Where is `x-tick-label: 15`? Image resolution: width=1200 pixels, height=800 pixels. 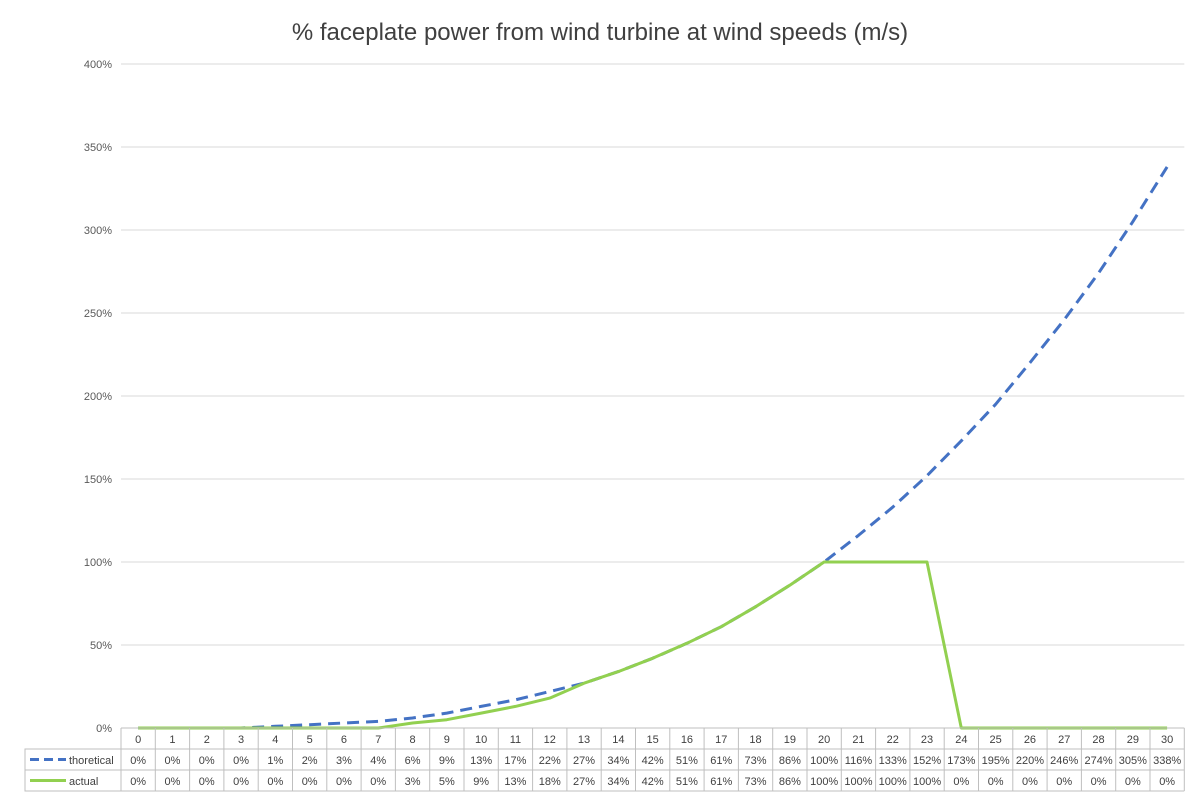
x-tick-label: 15 is located at coordinates (653, 740).